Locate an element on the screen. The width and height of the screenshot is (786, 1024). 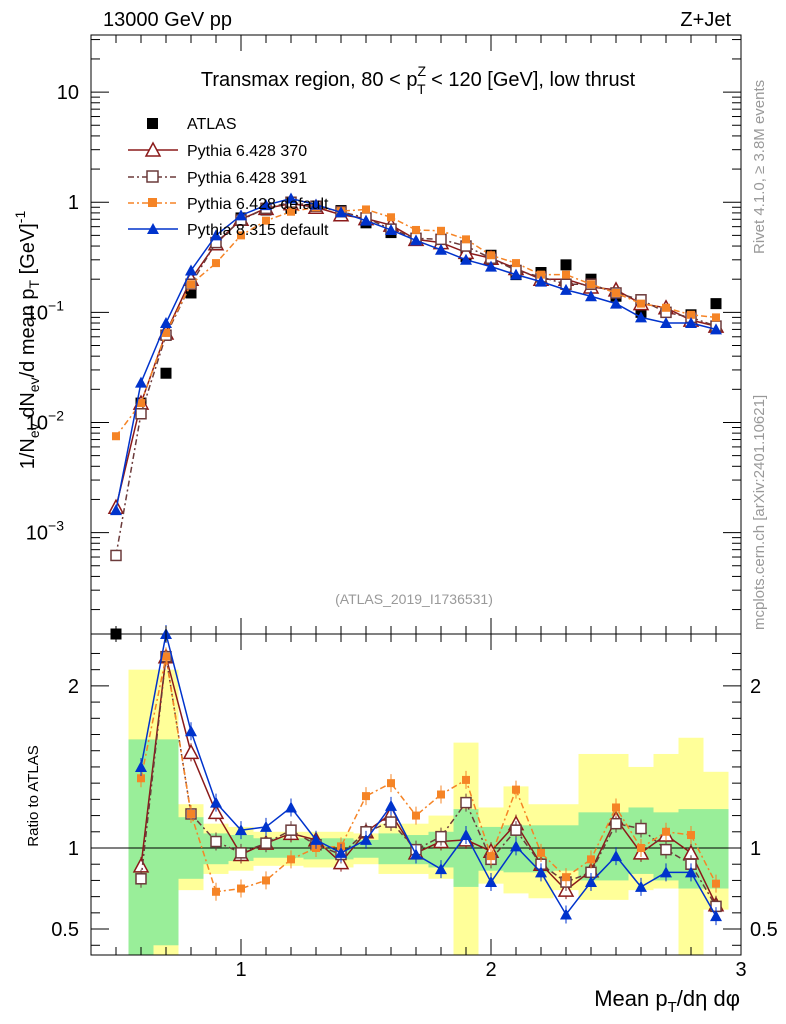
ratio-ytick-label-right: 0.5 is located at coordinates (764, 930).